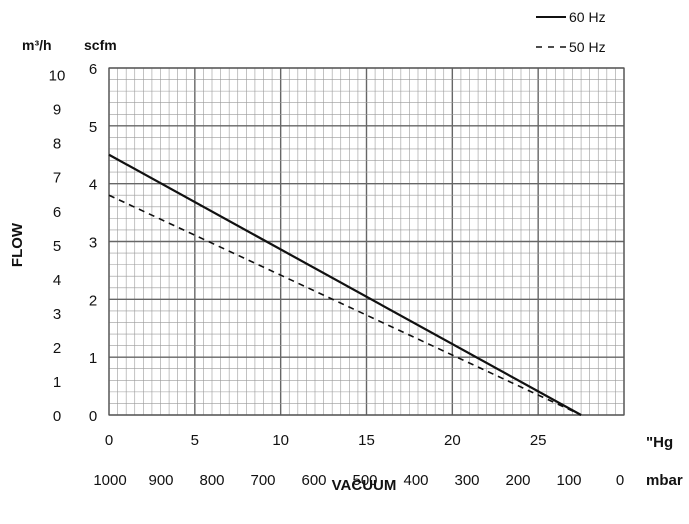  What do you see at coordinates (659, 442) in the screenshot?
I see `x-unit-primary: "Hg` at bounding box center [659, 442].